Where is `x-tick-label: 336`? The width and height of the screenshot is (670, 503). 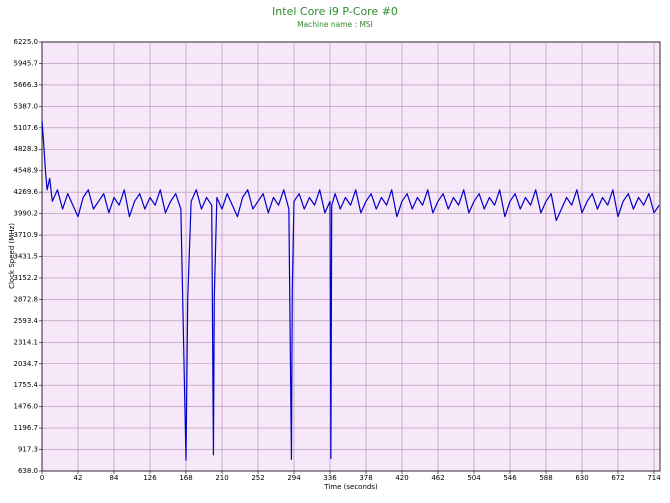 x-tick-label: 336 is located at coordinates (330, 478).